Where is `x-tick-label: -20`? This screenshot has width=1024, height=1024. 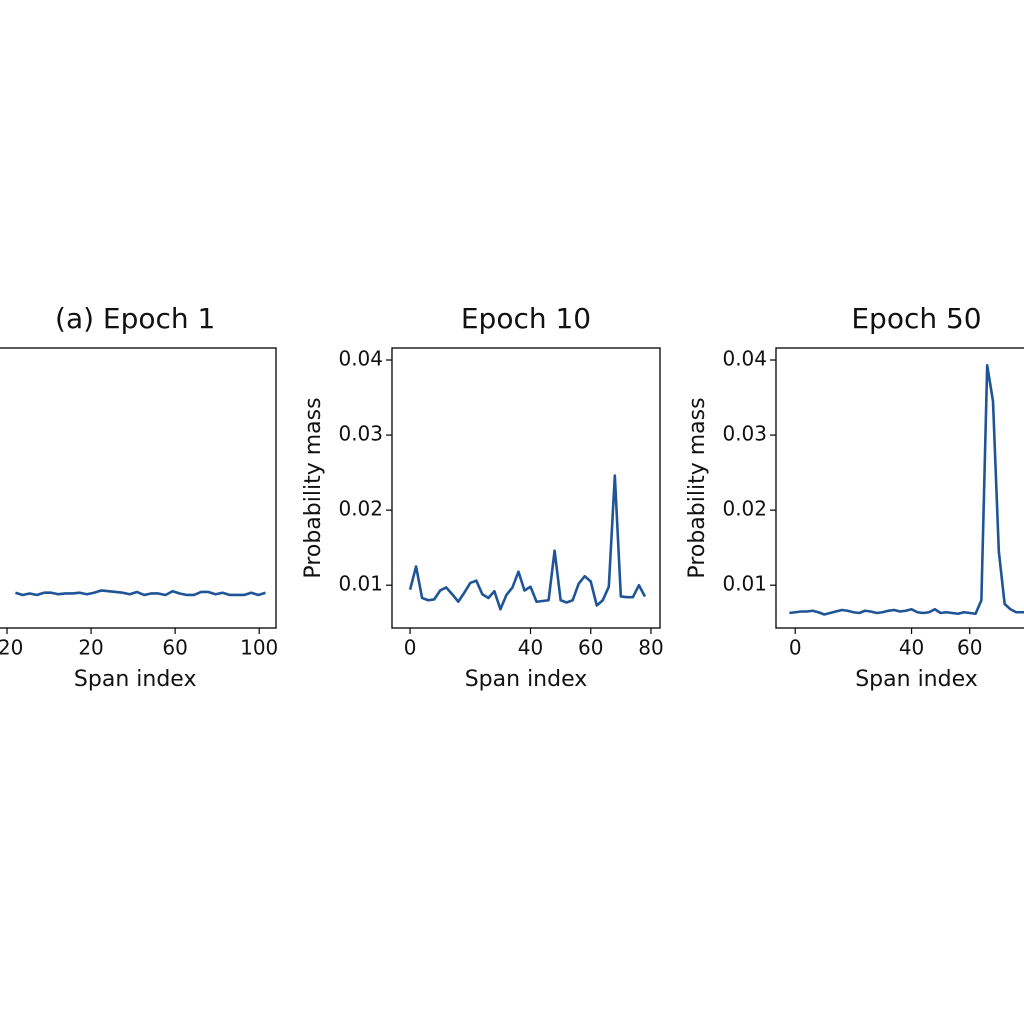
x-tick-label: -20 is located at coordinates (11, 648).